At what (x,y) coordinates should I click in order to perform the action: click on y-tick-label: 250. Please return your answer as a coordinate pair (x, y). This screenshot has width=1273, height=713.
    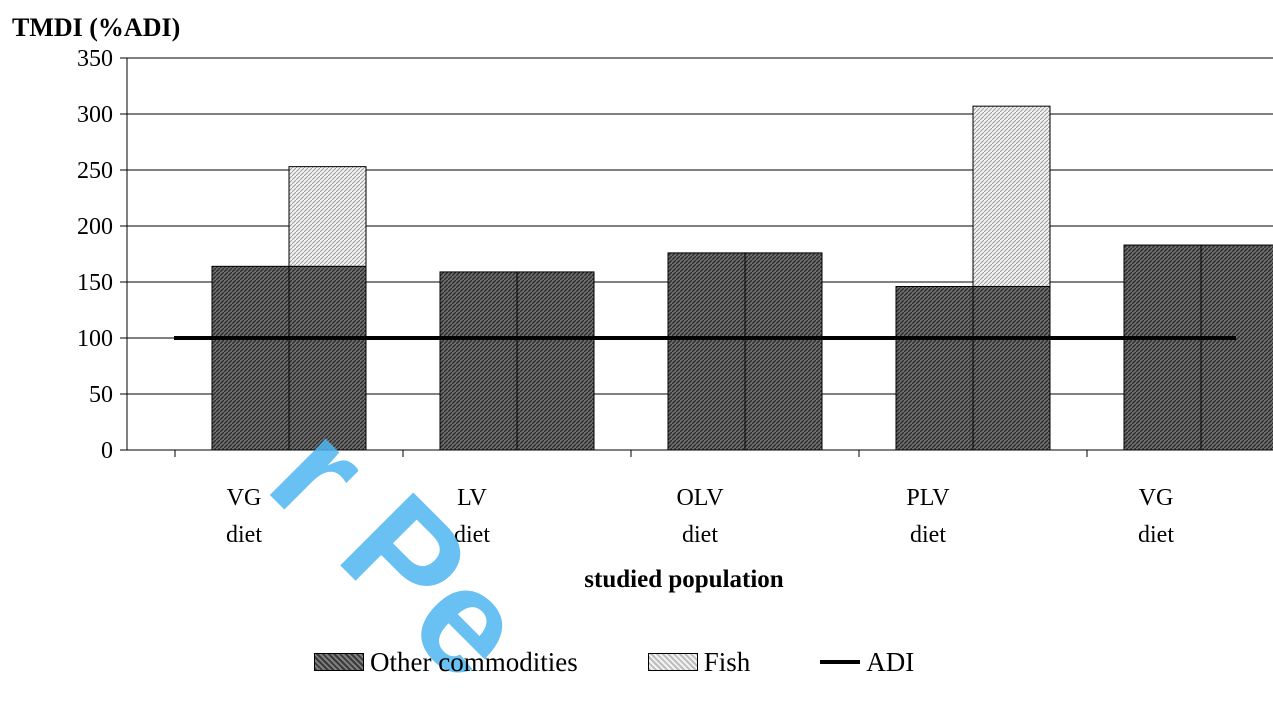
    Looking at the image, I should click on (95, 171).